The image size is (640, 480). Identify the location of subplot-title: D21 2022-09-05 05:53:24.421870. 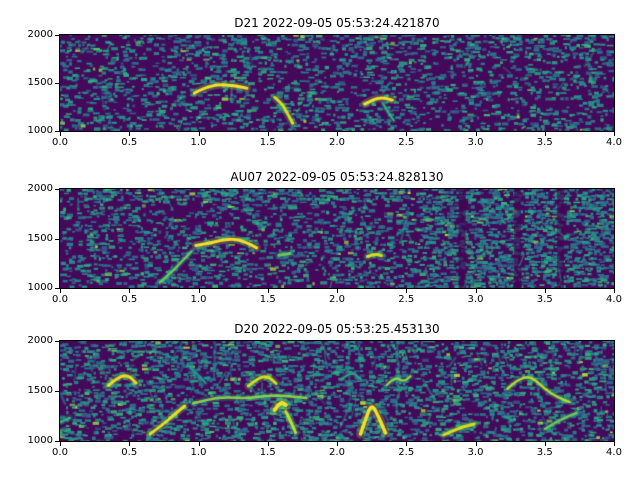
(337, 23).